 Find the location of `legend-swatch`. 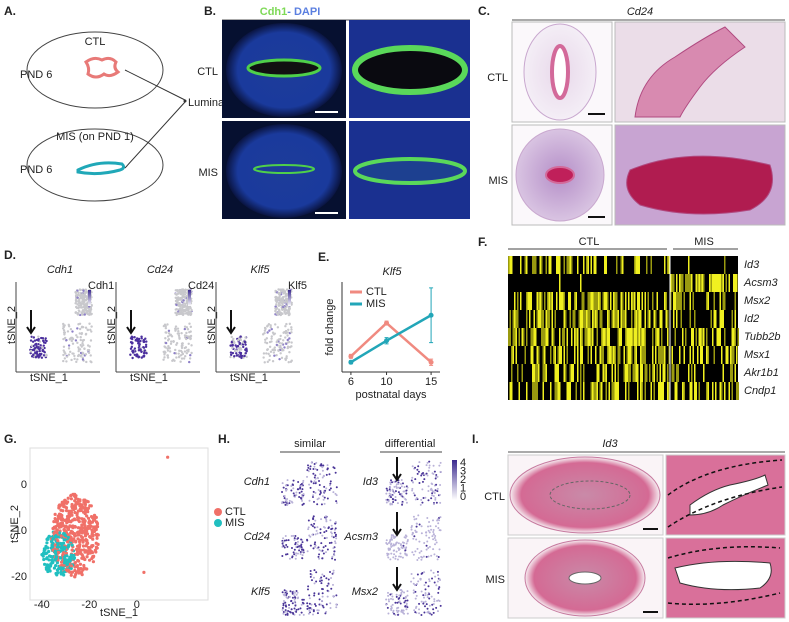

legend-swatch is located at coordinates (218, 523).